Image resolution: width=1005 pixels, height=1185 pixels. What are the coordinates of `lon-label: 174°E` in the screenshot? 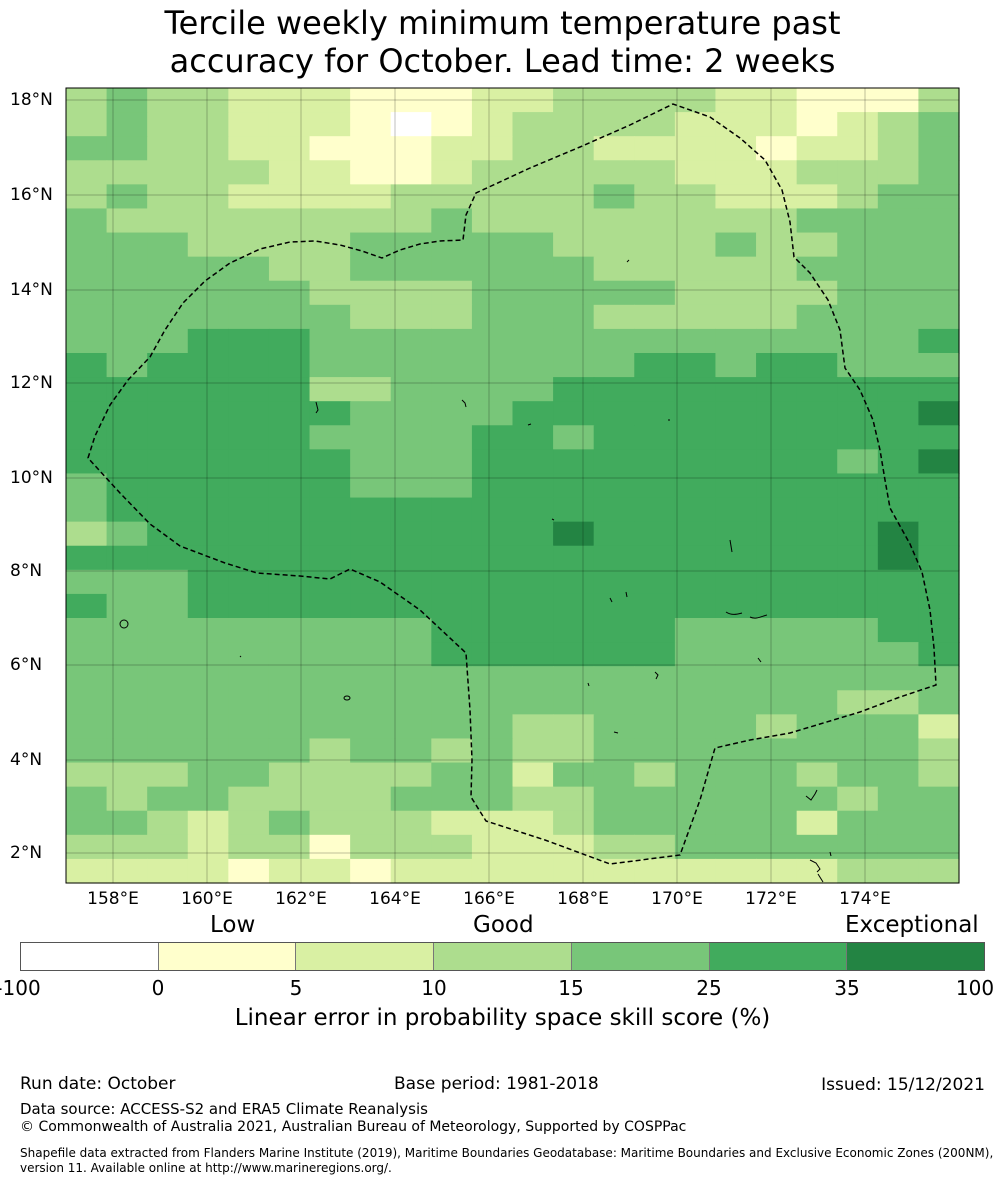 It's located at (865, 899).